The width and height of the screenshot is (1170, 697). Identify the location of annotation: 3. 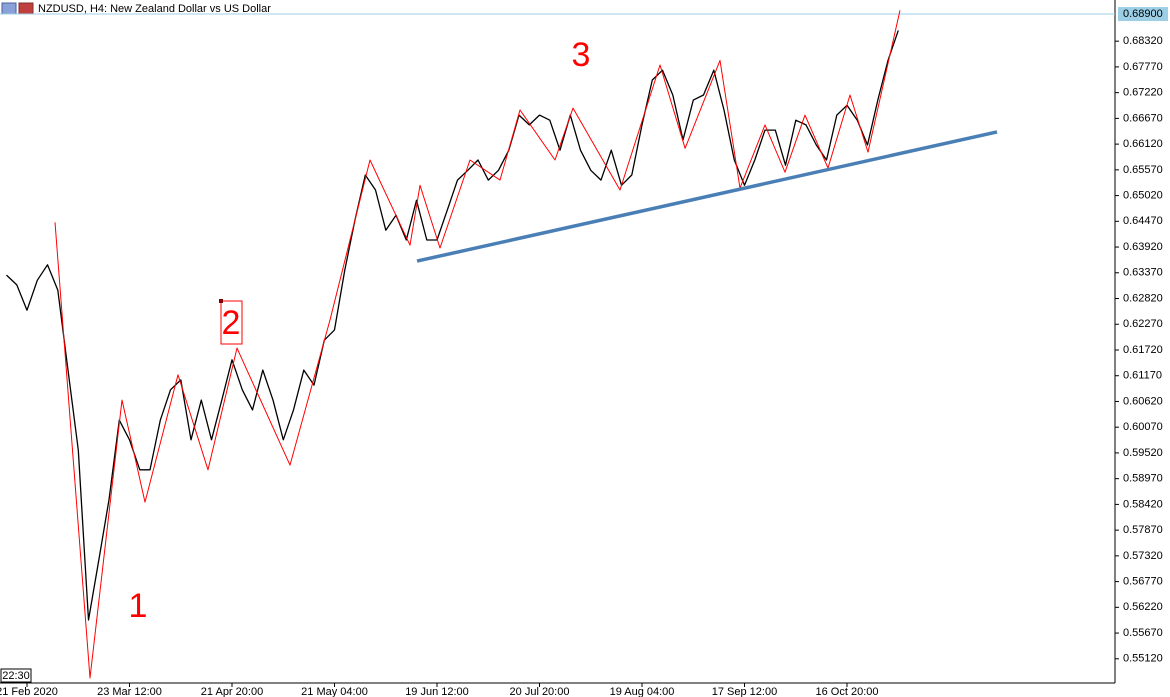
(581, 55).